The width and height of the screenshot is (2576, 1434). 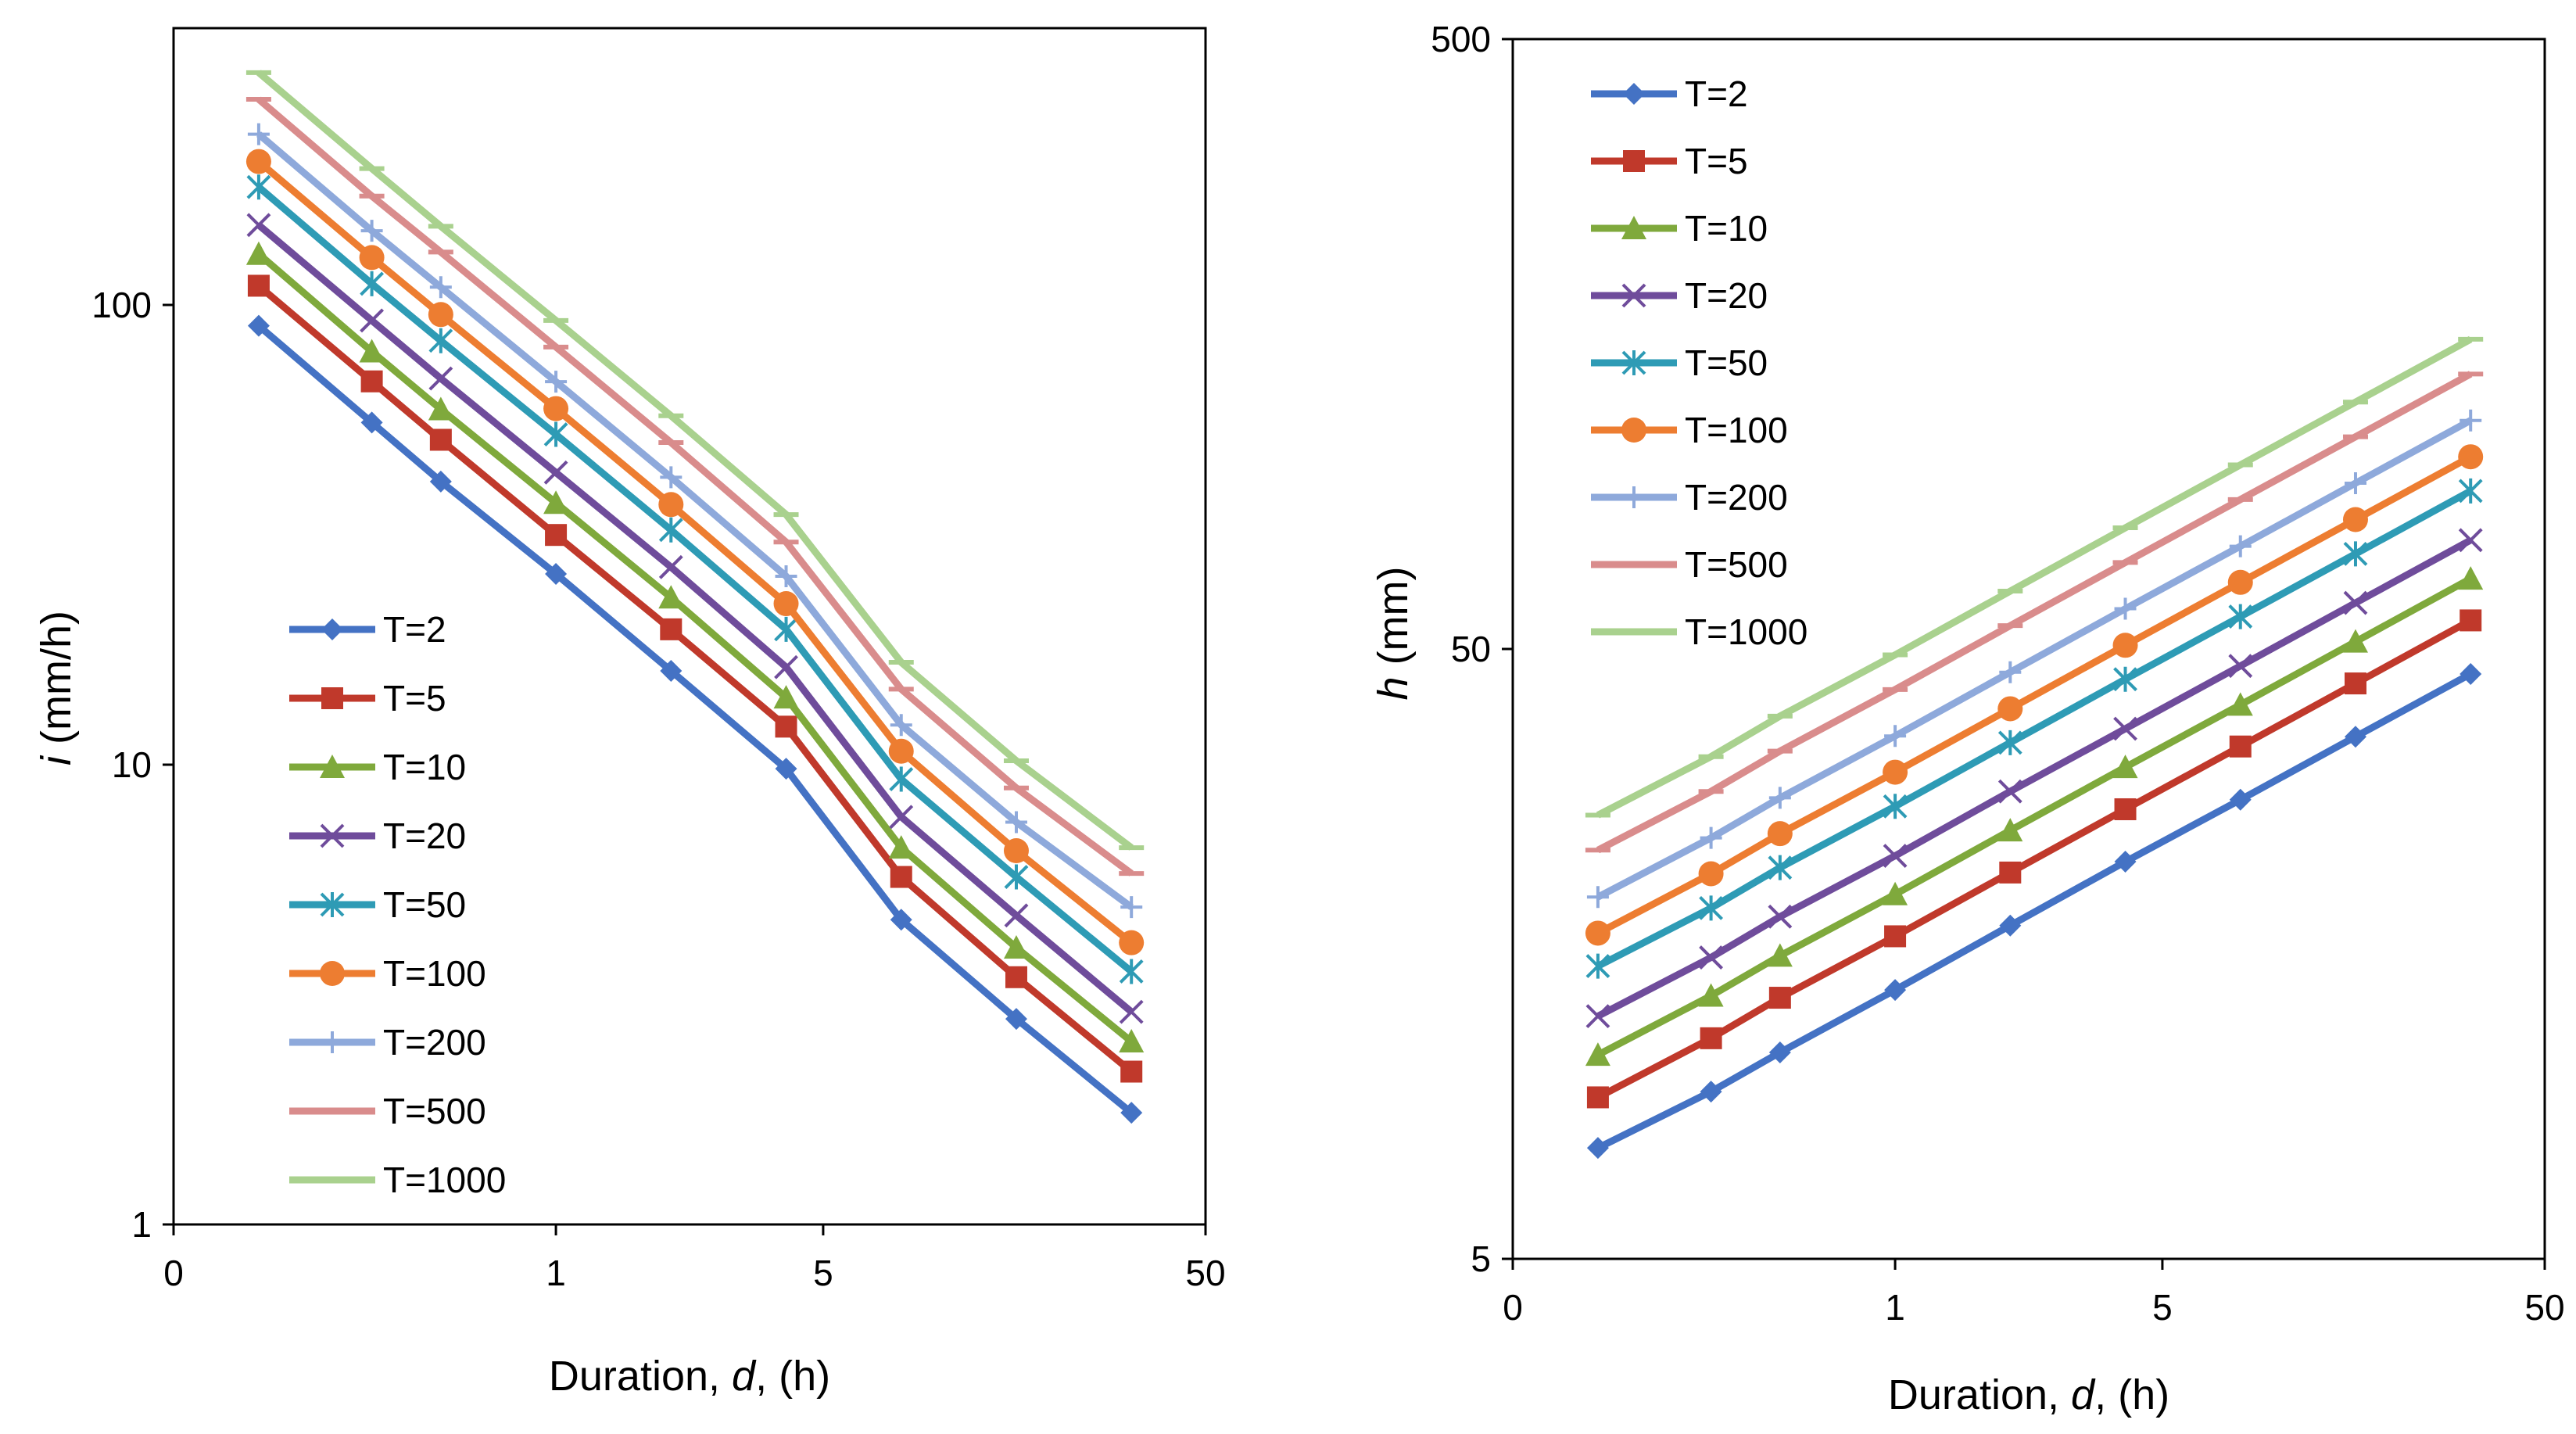 I want to click on left-legend-label: T=5, so click(x=414, y=699).